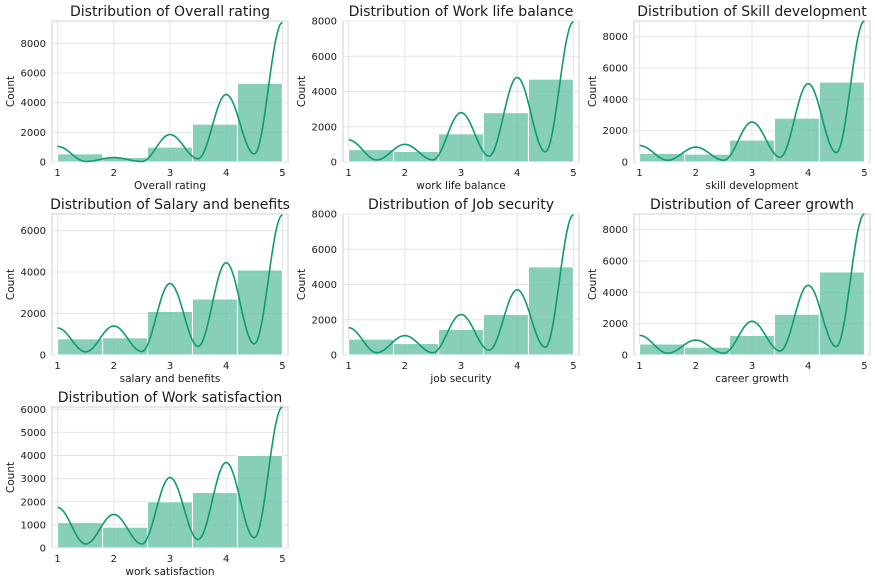  I want to click on chart-title: Distribution of Job security, so click(461, 205).